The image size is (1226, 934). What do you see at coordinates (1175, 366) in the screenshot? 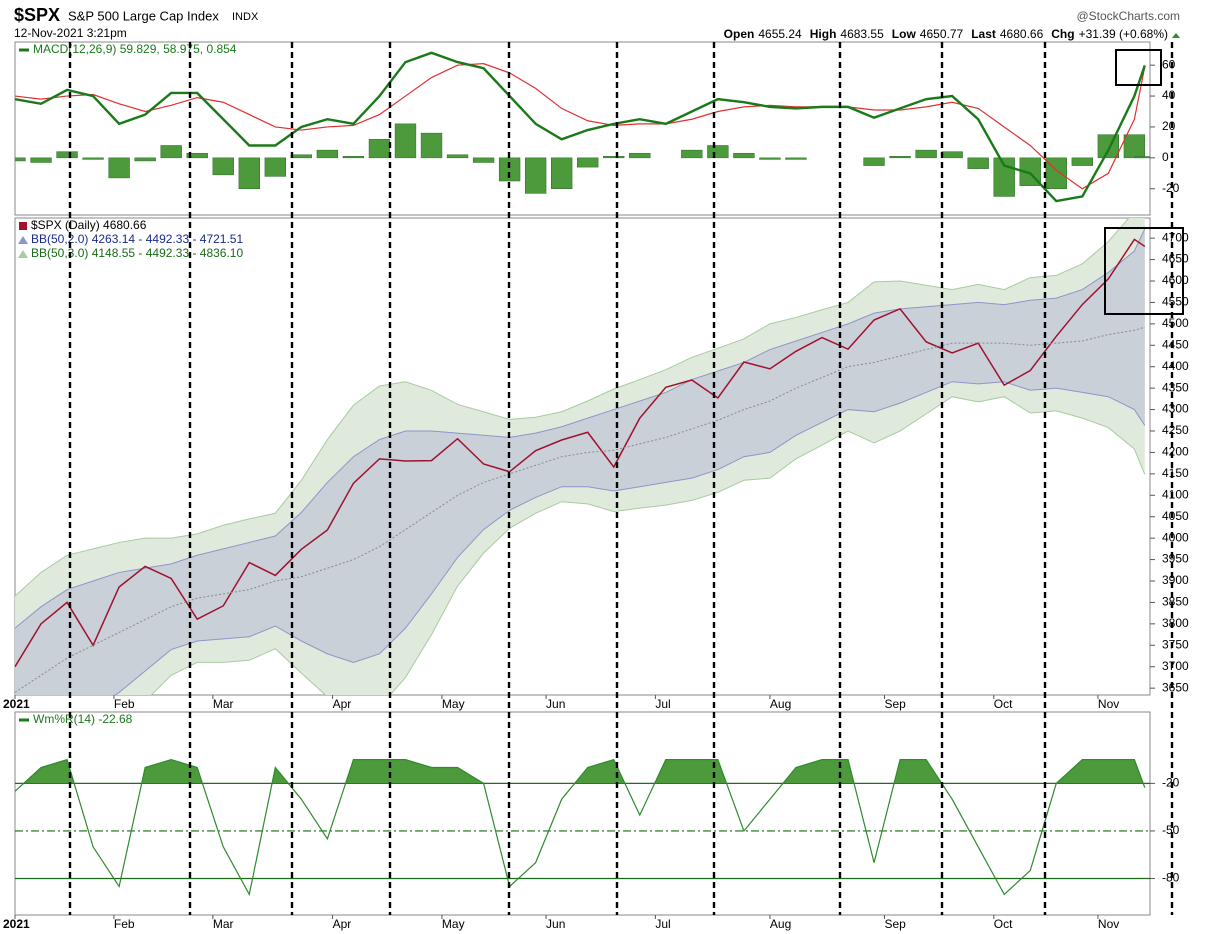
I see `y-tick-label: 4400` at bounding box center [1175, 366].